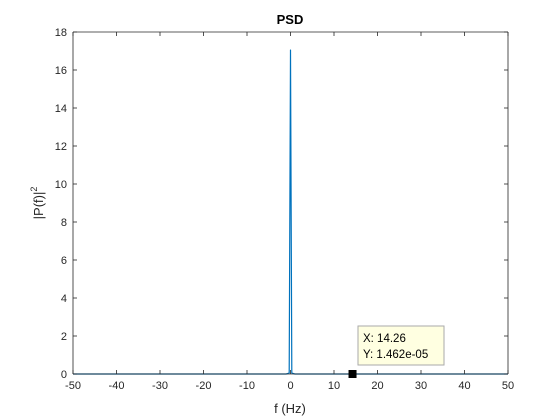  I want to click on y-tick-label: 14, so click(61, 109).